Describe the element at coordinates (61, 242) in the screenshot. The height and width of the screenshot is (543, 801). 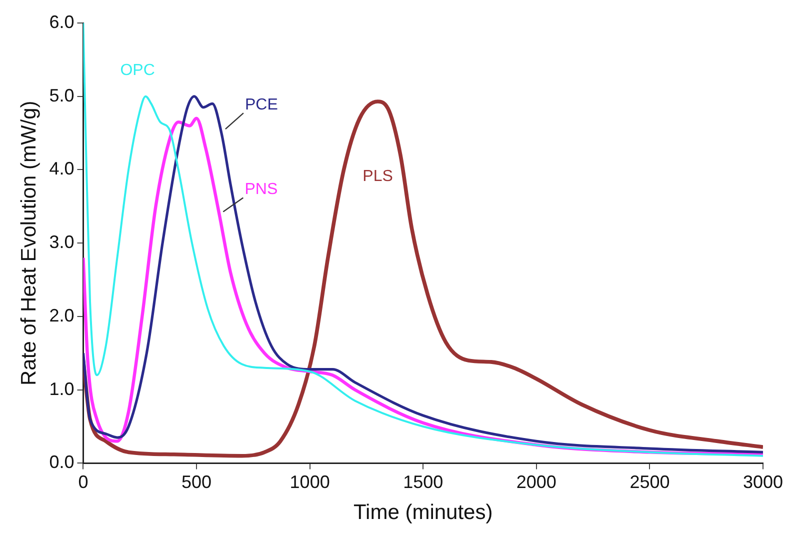
I see `y-tick-label: 3.0` at that location.